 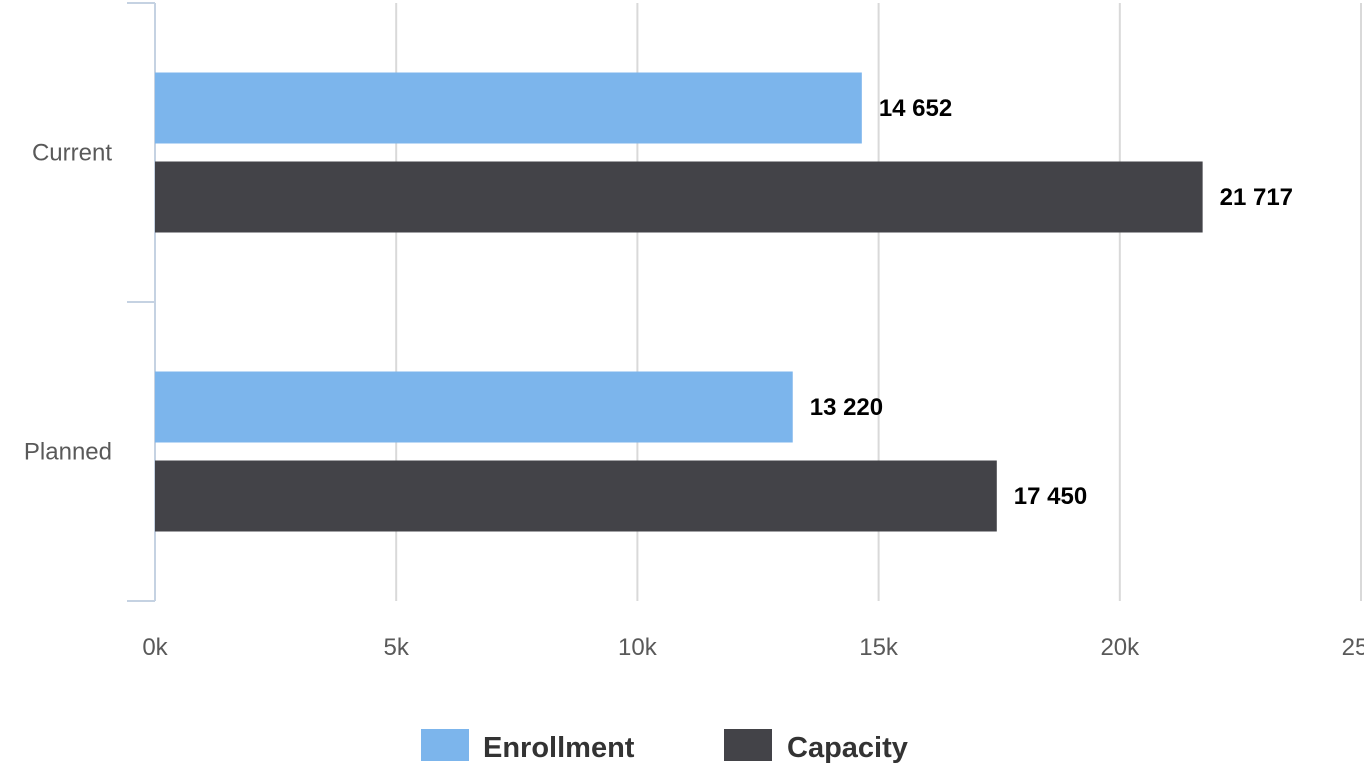 What do you see at coordinates (846, 407) in the screenshot?
I see `data-label: 13 220` at bounding box center [846, 407].